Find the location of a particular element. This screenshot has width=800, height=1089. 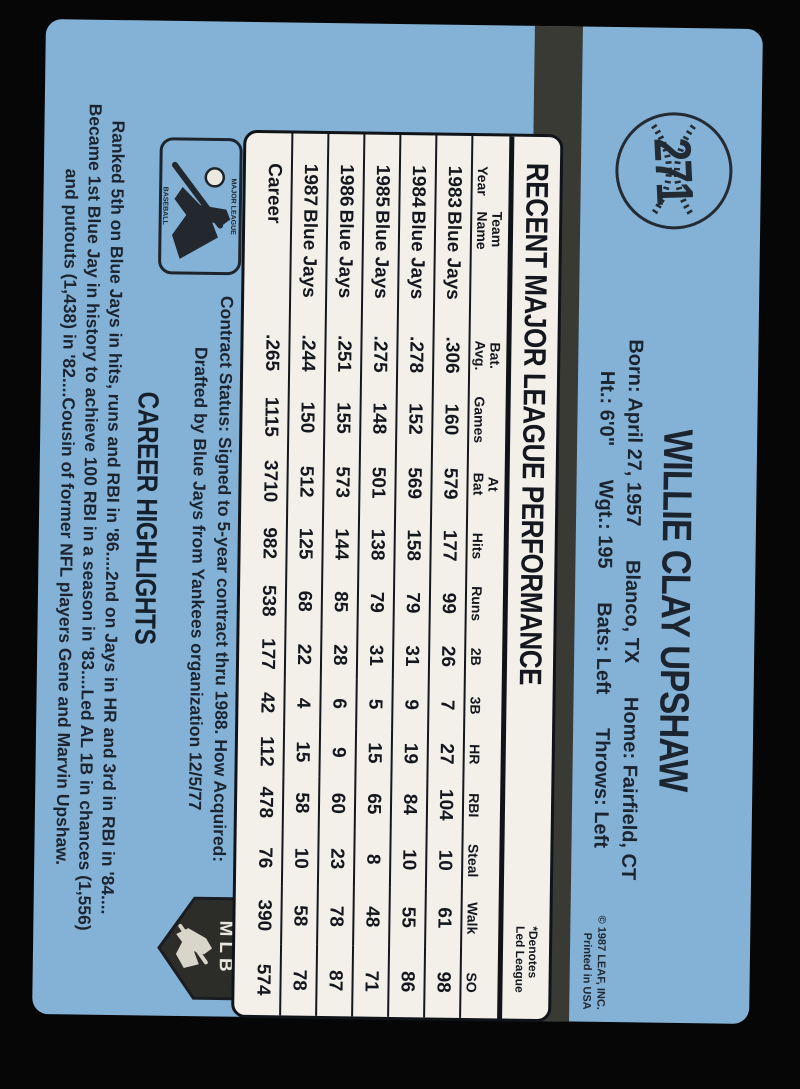

stat-cell: .244 is located at coordinates (307, 353).